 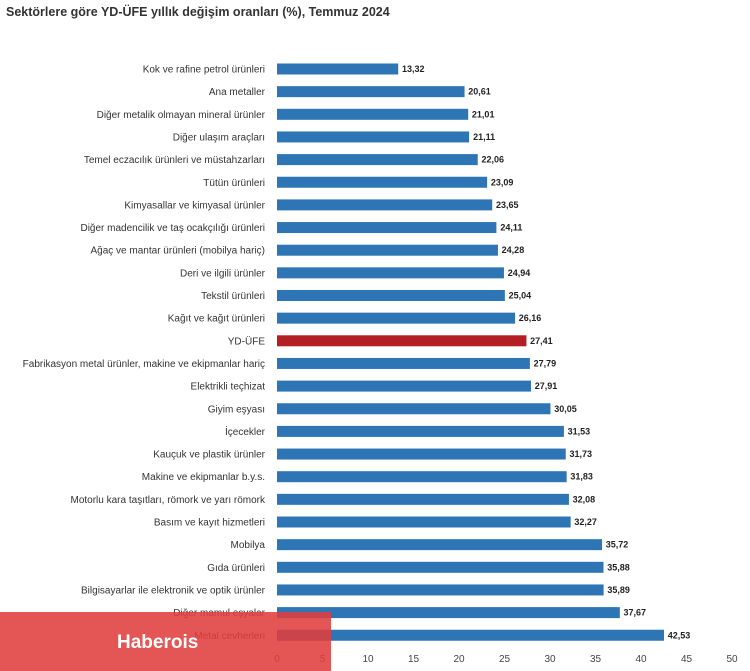 I want to click on category-label: Tekstil ürünleri, so click(x=233, y=296).